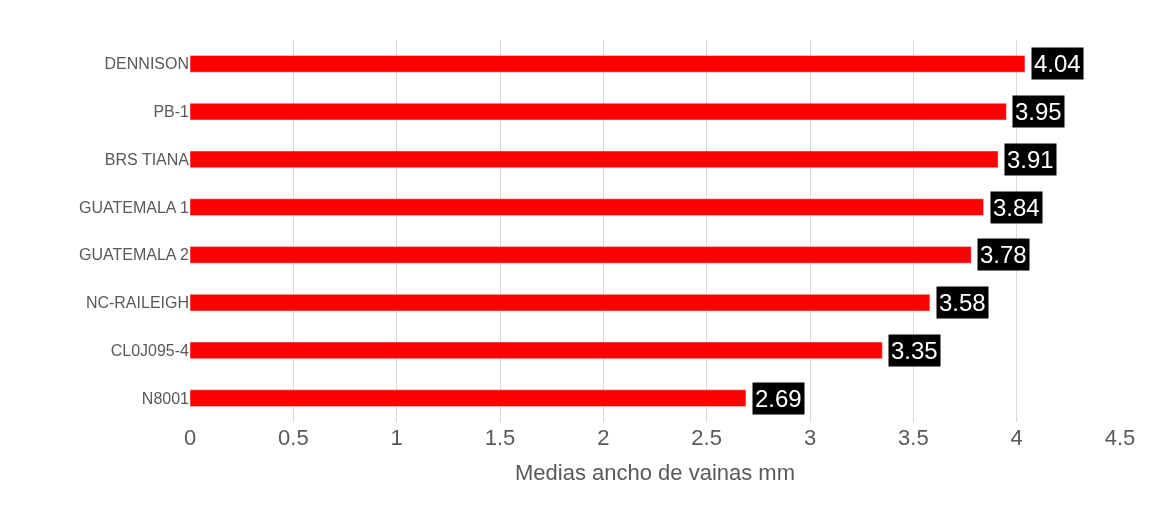 The image size is (1154, 522). What do you see at coordinates (914, 350) in the screenshot?
I see `data-label: 3.35` at bounding box center [914, 350].